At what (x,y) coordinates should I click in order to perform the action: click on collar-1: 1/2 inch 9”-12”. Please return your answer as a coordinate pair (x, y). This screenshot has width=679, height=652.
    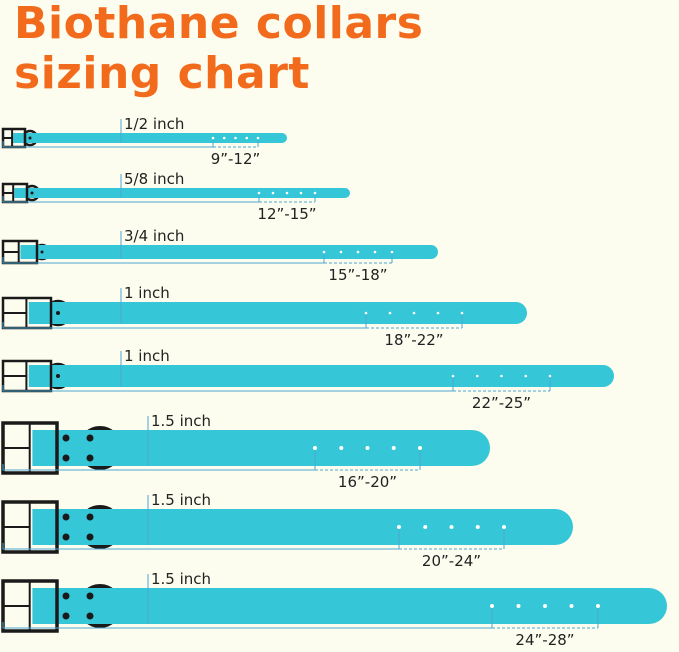
    Looking at the image, I should click on (144, 141).